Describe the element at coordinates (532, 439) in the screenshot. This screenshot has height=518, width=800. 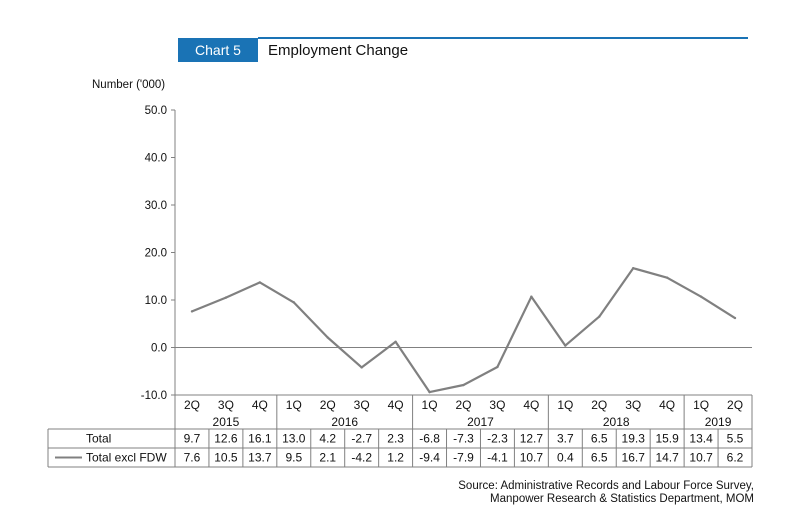
I see `data-label: 12.7` at that location.